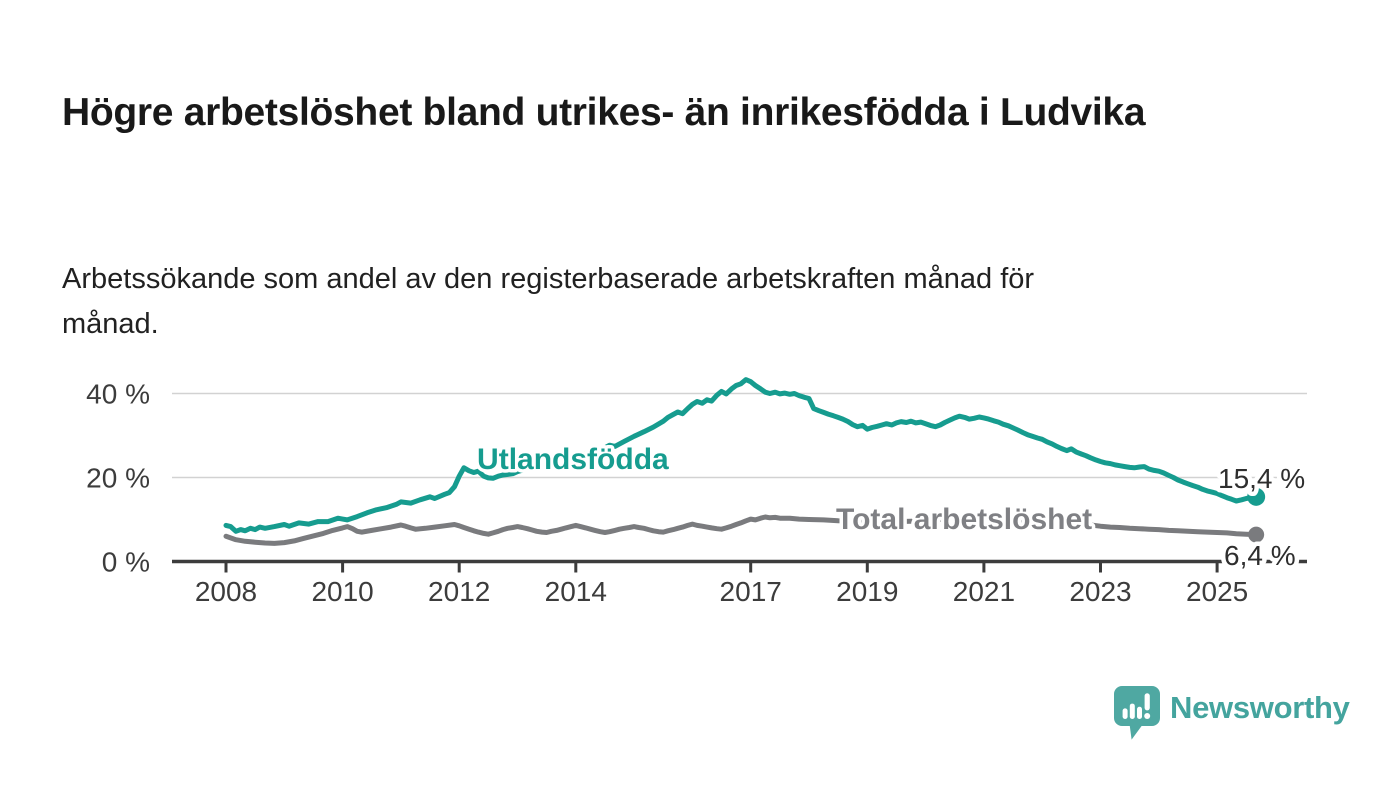 This screenshot has height=794, width=1400. I want to click on x-tick-label: 2017, so click(751, 591).